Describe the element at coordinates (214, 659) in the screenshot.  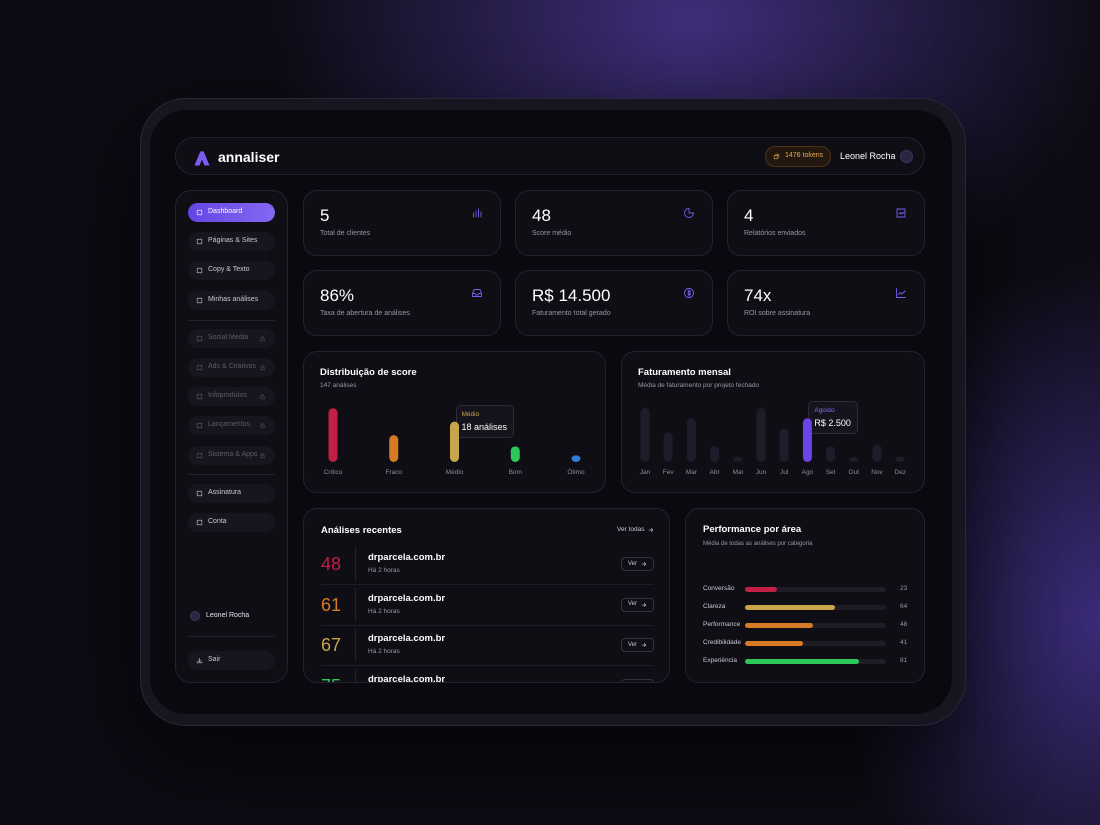
I see `nav-label: Sair` at that location.